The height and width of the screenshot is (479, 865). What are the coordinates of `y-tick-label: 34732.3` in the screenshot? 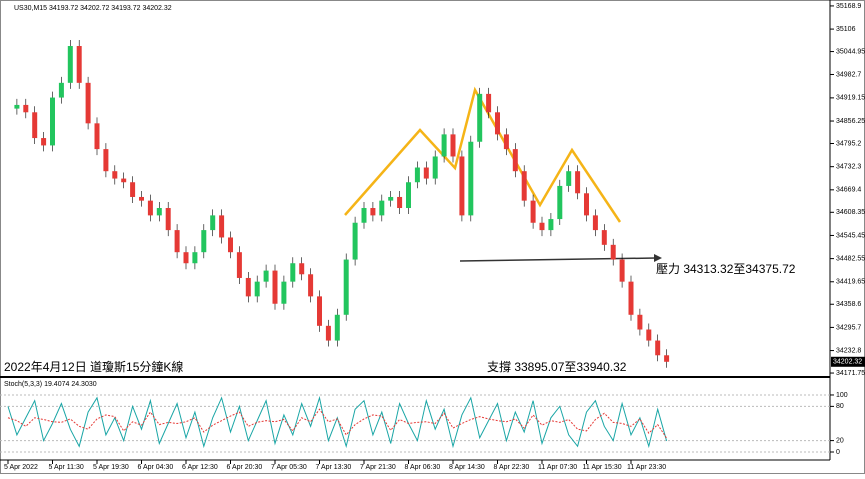 It's located at (848, 167).